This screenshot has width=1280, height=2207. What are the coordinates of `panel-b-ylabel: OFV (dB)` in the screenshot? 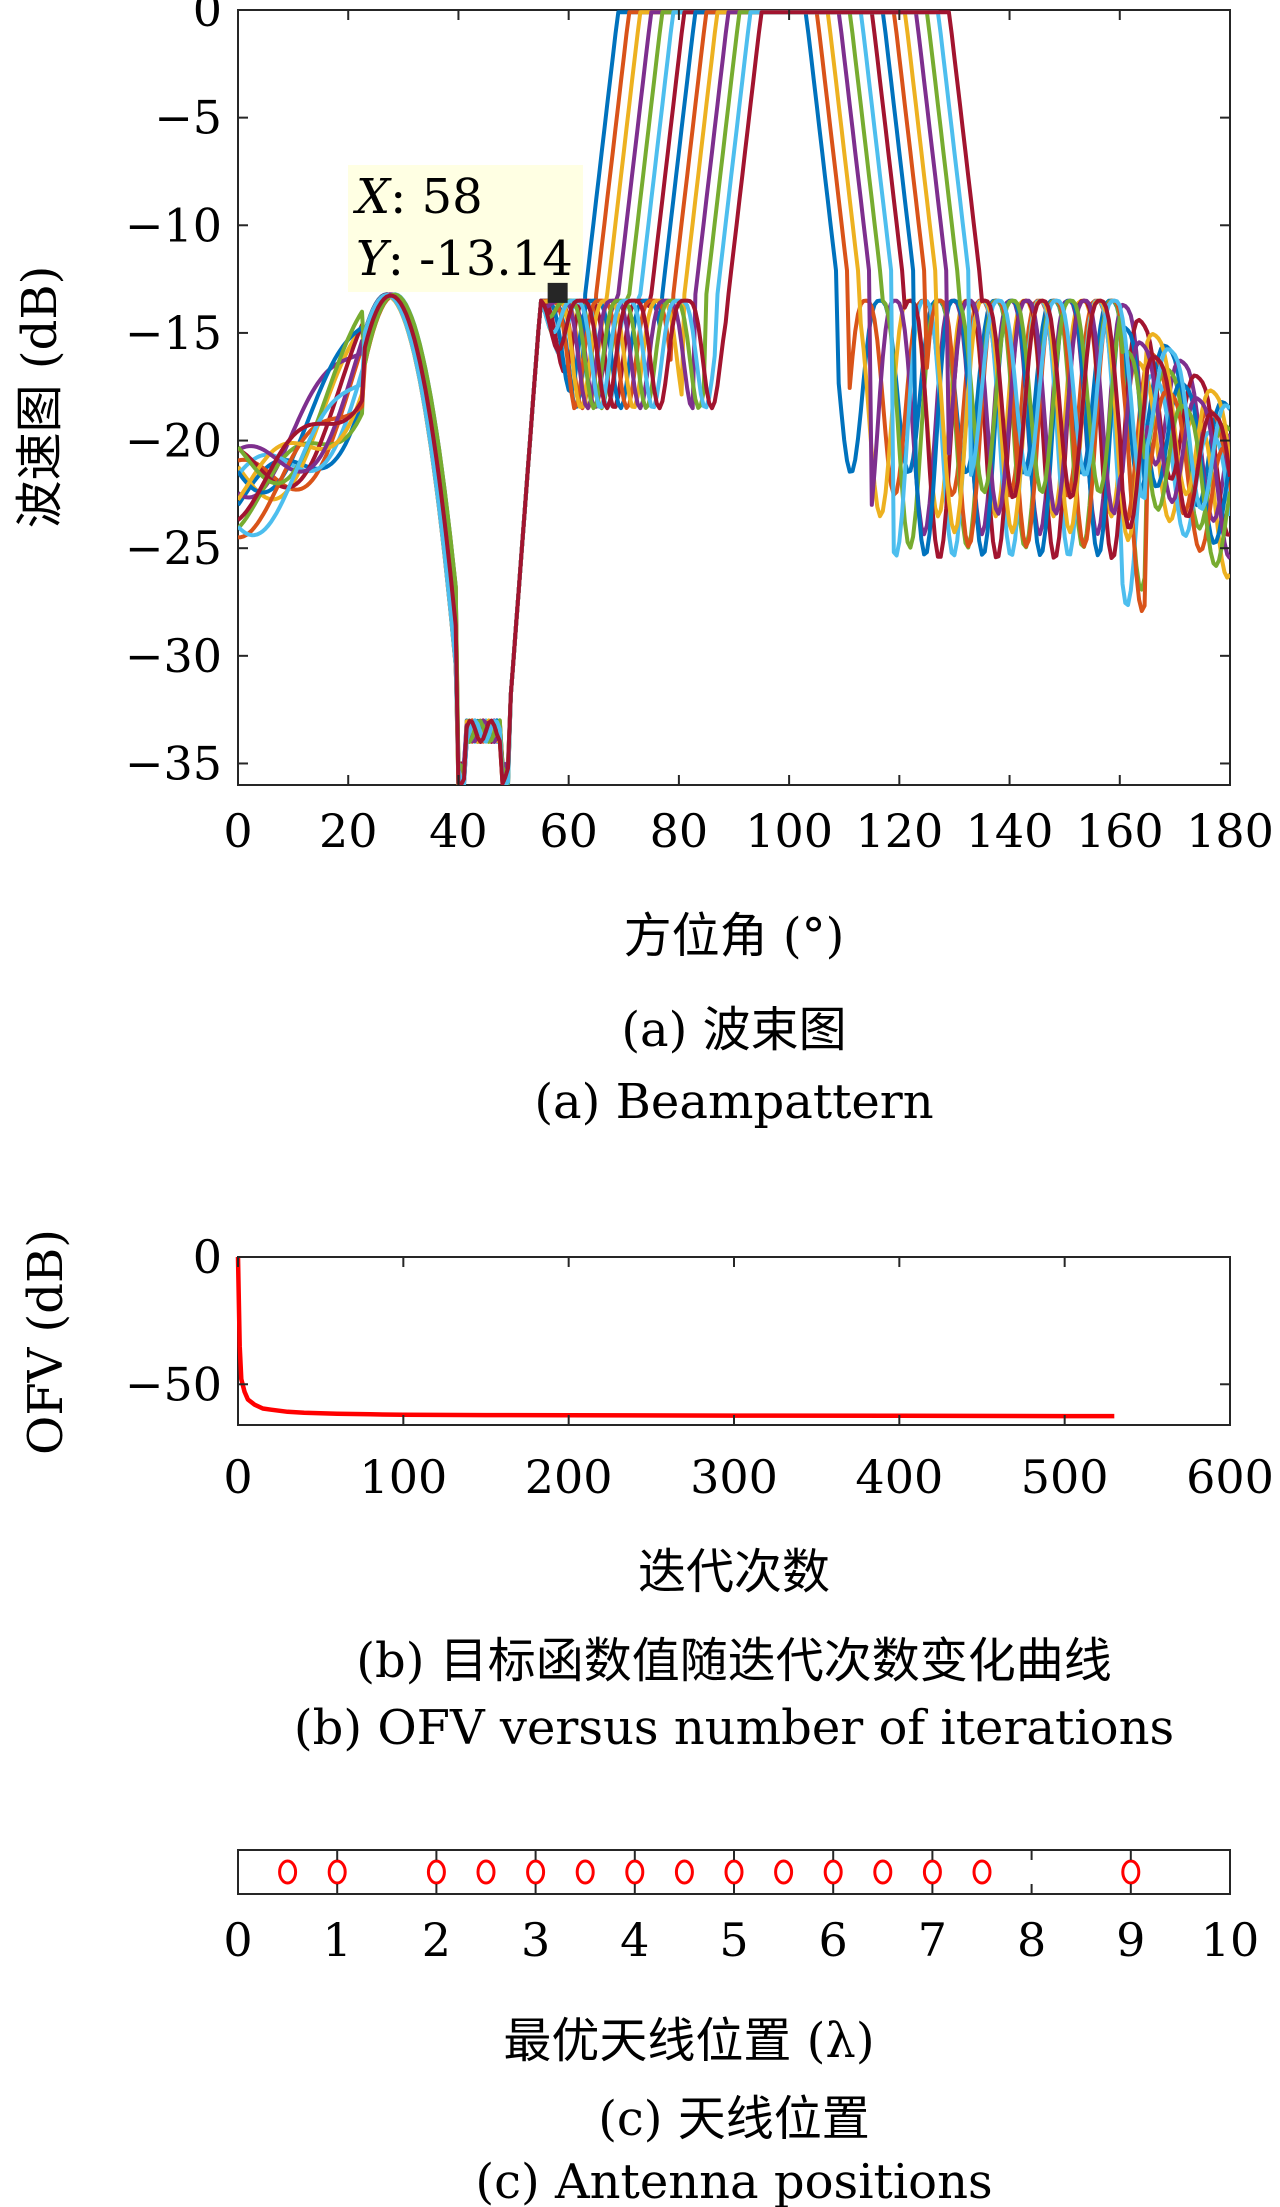 It's located at (46, 1342).